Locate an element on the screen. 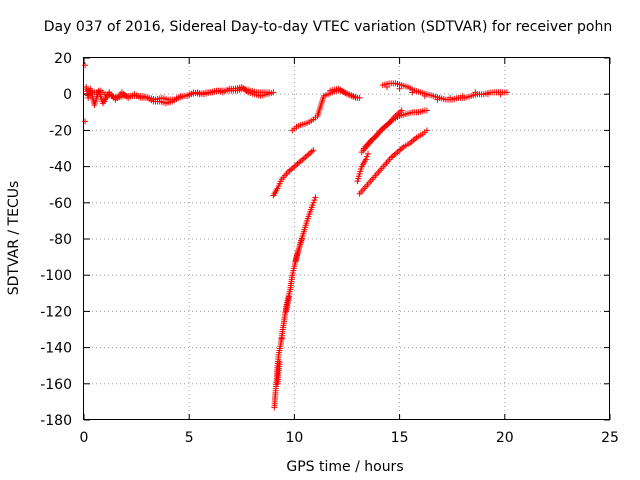 This screenshot has width=640, height=480. x-tick-label: 20 is located at coordinates (505, 438).